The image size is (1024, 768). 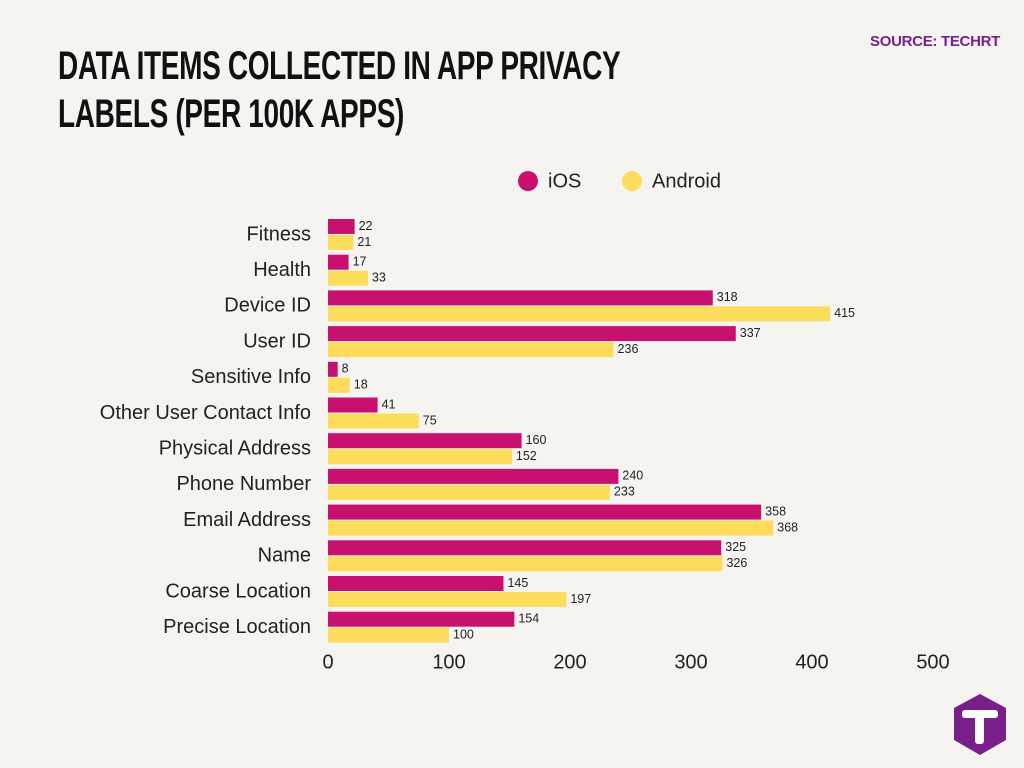 I want to click on x-tick-label: 300, so click(x=690, y=662).